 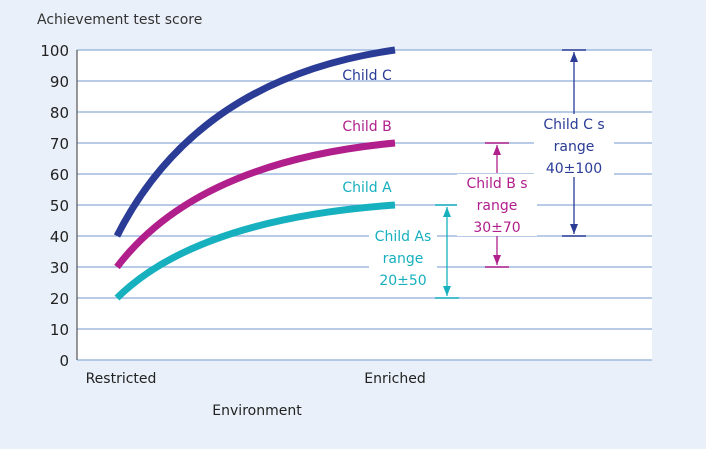 What do you see at coordinates (59, 330) in the screenshot?
I see `y-tick-label: 10` at bounding box center [59, 330].